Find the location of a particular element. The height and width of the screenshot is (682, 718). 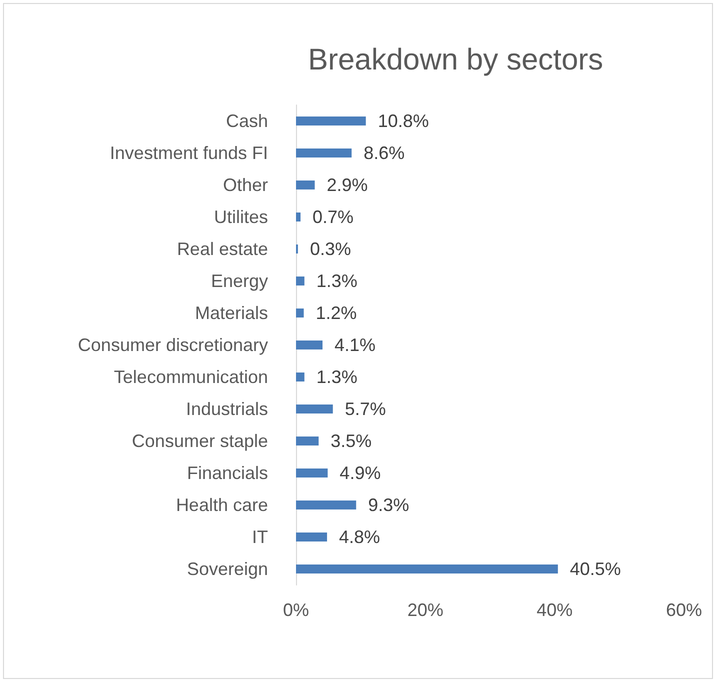

data-label: 9.3% is located at coordinates (389, 505).